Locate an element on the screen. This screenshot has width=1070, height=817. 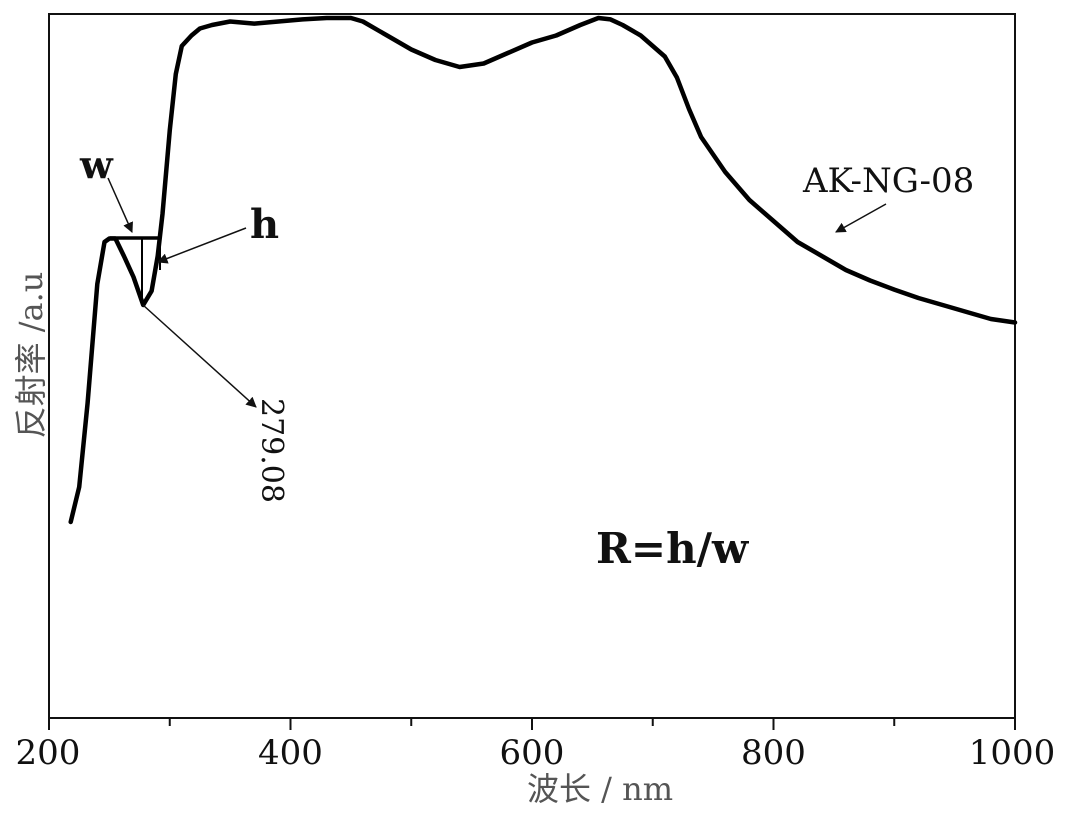
w-label: w is located at coordinates (96, 164).